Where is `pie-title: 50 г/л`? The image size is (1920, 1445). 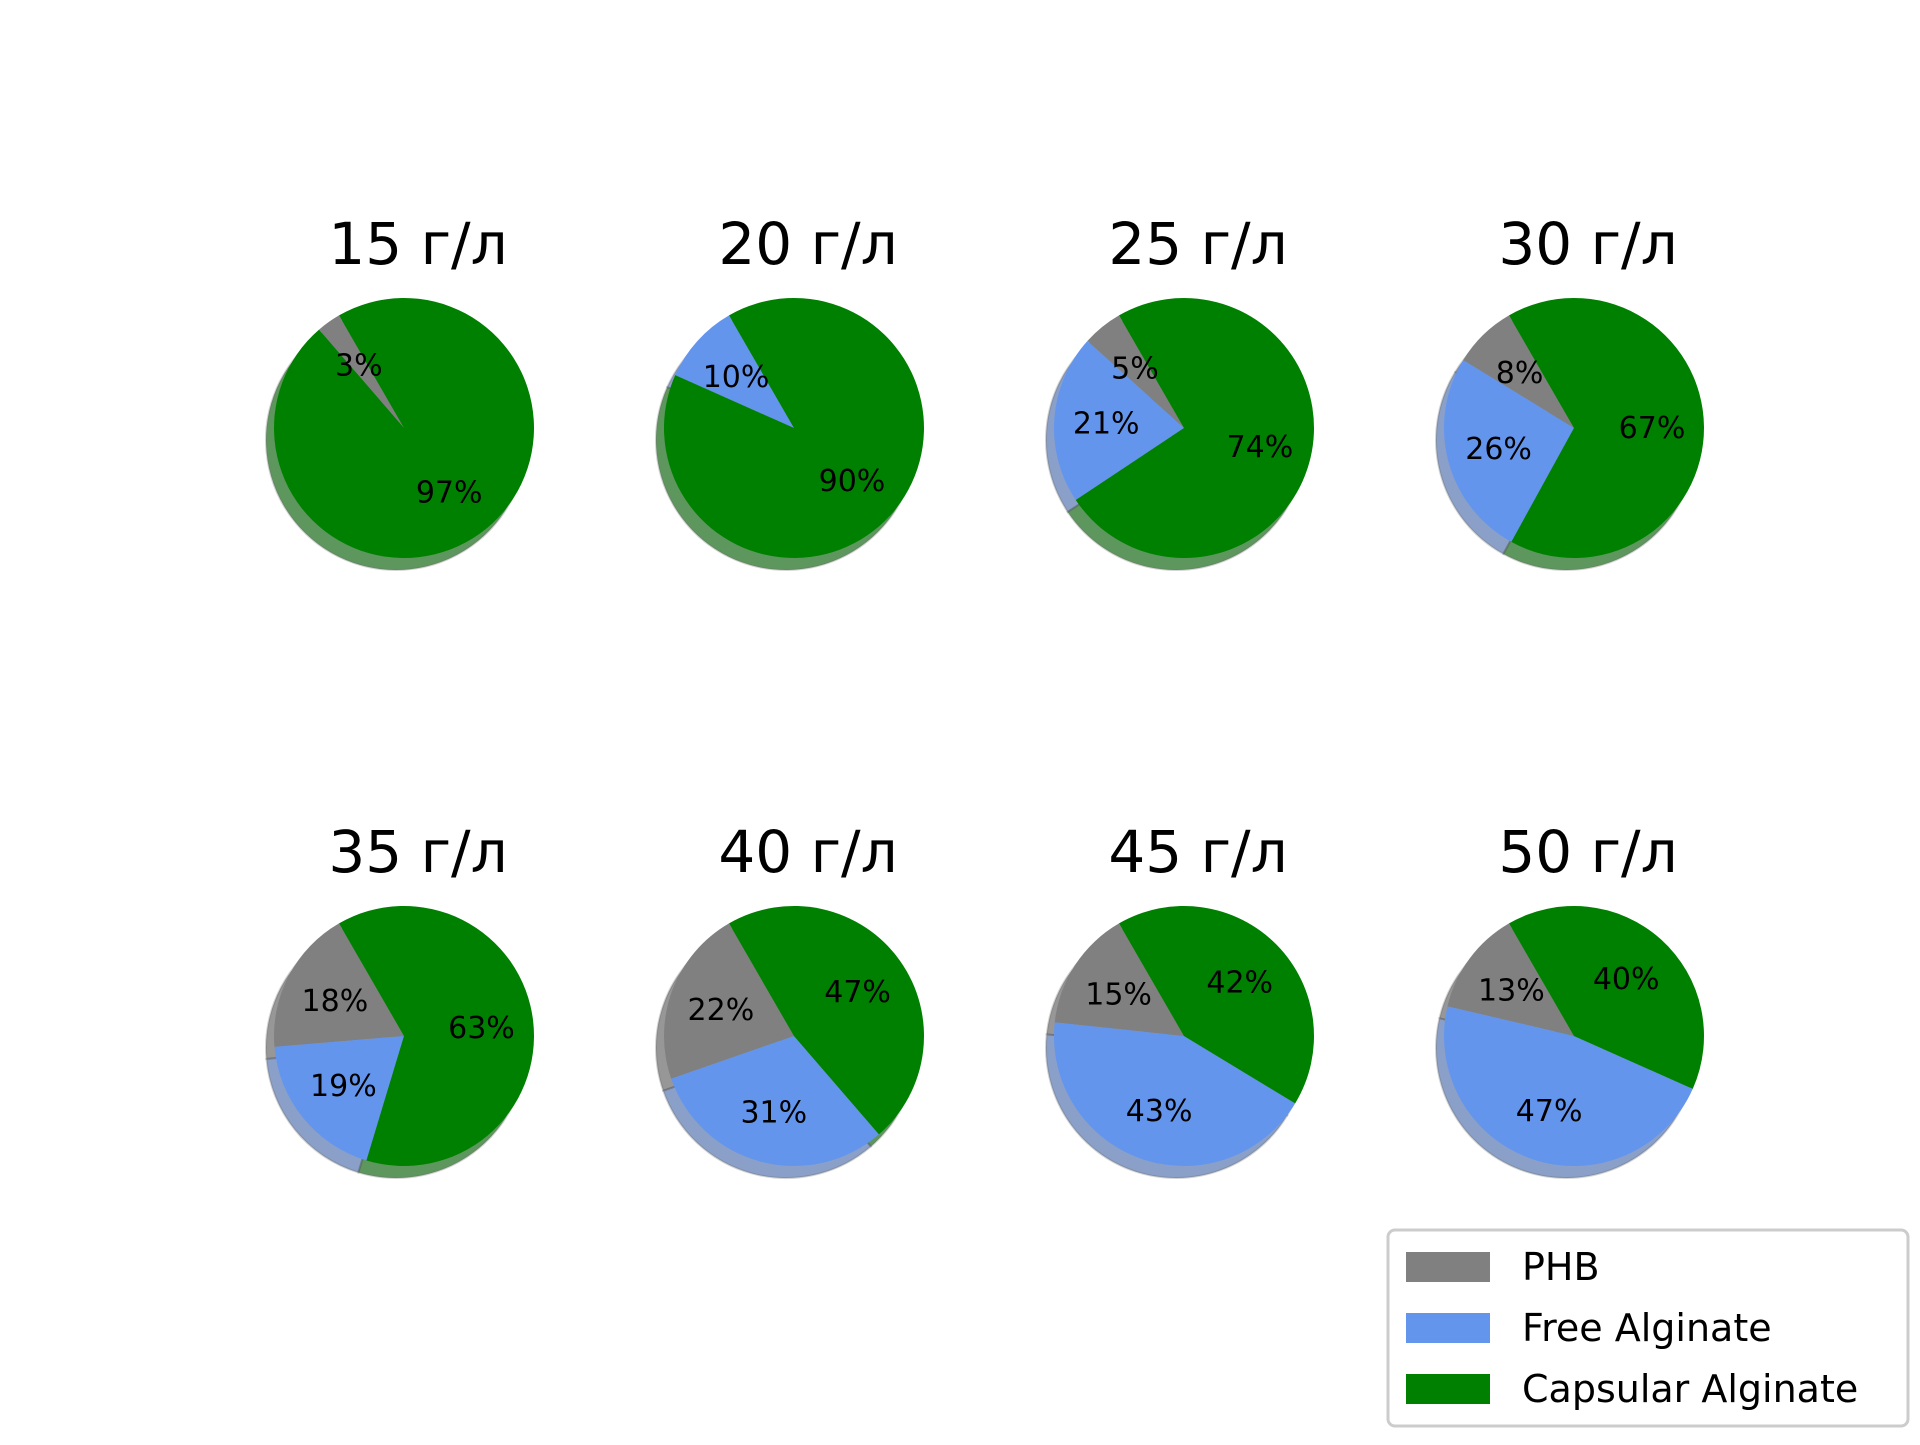 pie-title: 50 г/л is located at coordinates (1587, 852).